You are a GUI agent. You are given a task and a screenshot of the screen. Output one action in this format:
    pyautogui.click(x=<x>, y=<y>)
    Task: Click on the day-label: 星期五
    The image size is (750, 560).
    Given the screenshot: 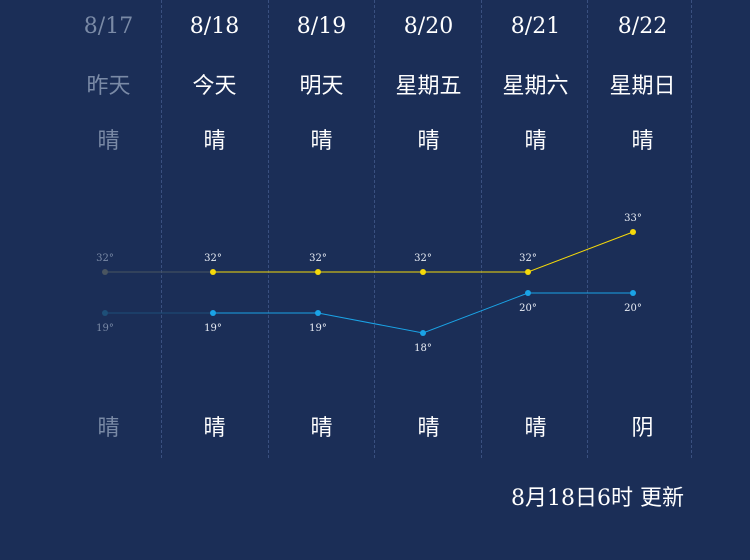 What is the action you would take?
    pyautogui.click(x=428, y=86)
    